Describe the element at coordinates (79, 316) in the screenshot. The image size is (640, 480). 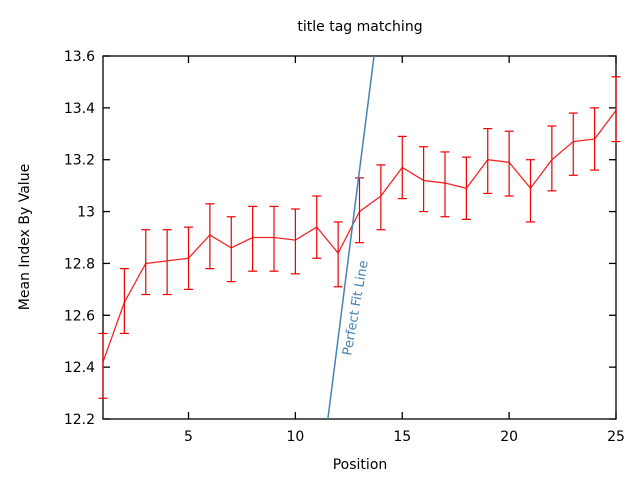
I see `y-tick-label: 12.6` at that location.